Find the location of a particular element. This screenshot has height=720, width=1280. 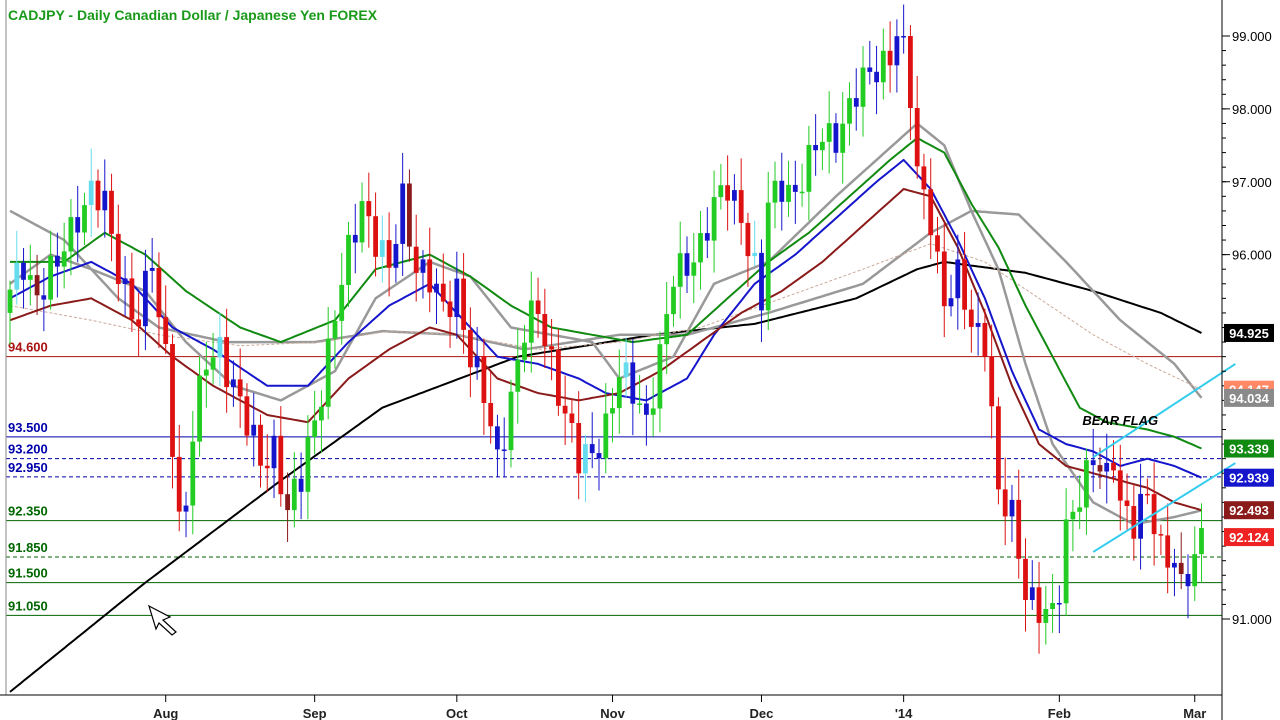

level-label: 93.500 is located at coordinates (28, 427).